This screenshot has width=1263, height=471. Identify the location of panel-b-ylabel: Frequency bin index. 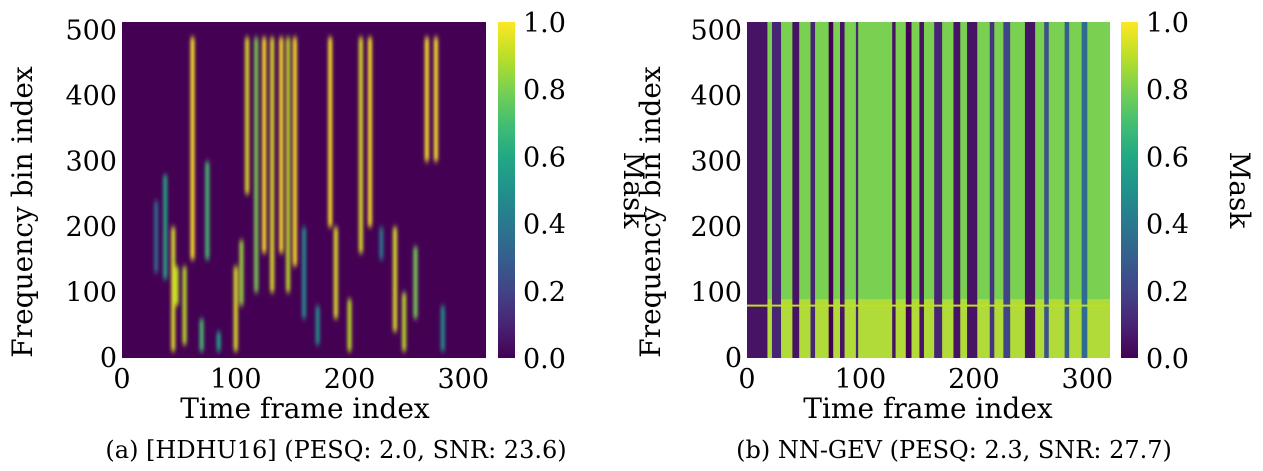
(650, 212).